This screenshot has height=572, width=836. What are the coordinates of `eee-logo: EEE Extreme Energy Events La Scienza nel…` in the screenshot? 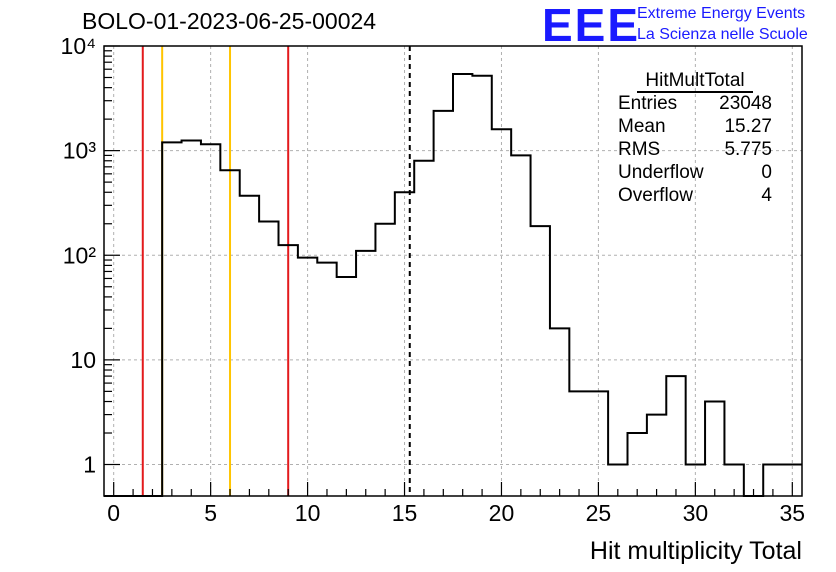 It's located at (675, 25).